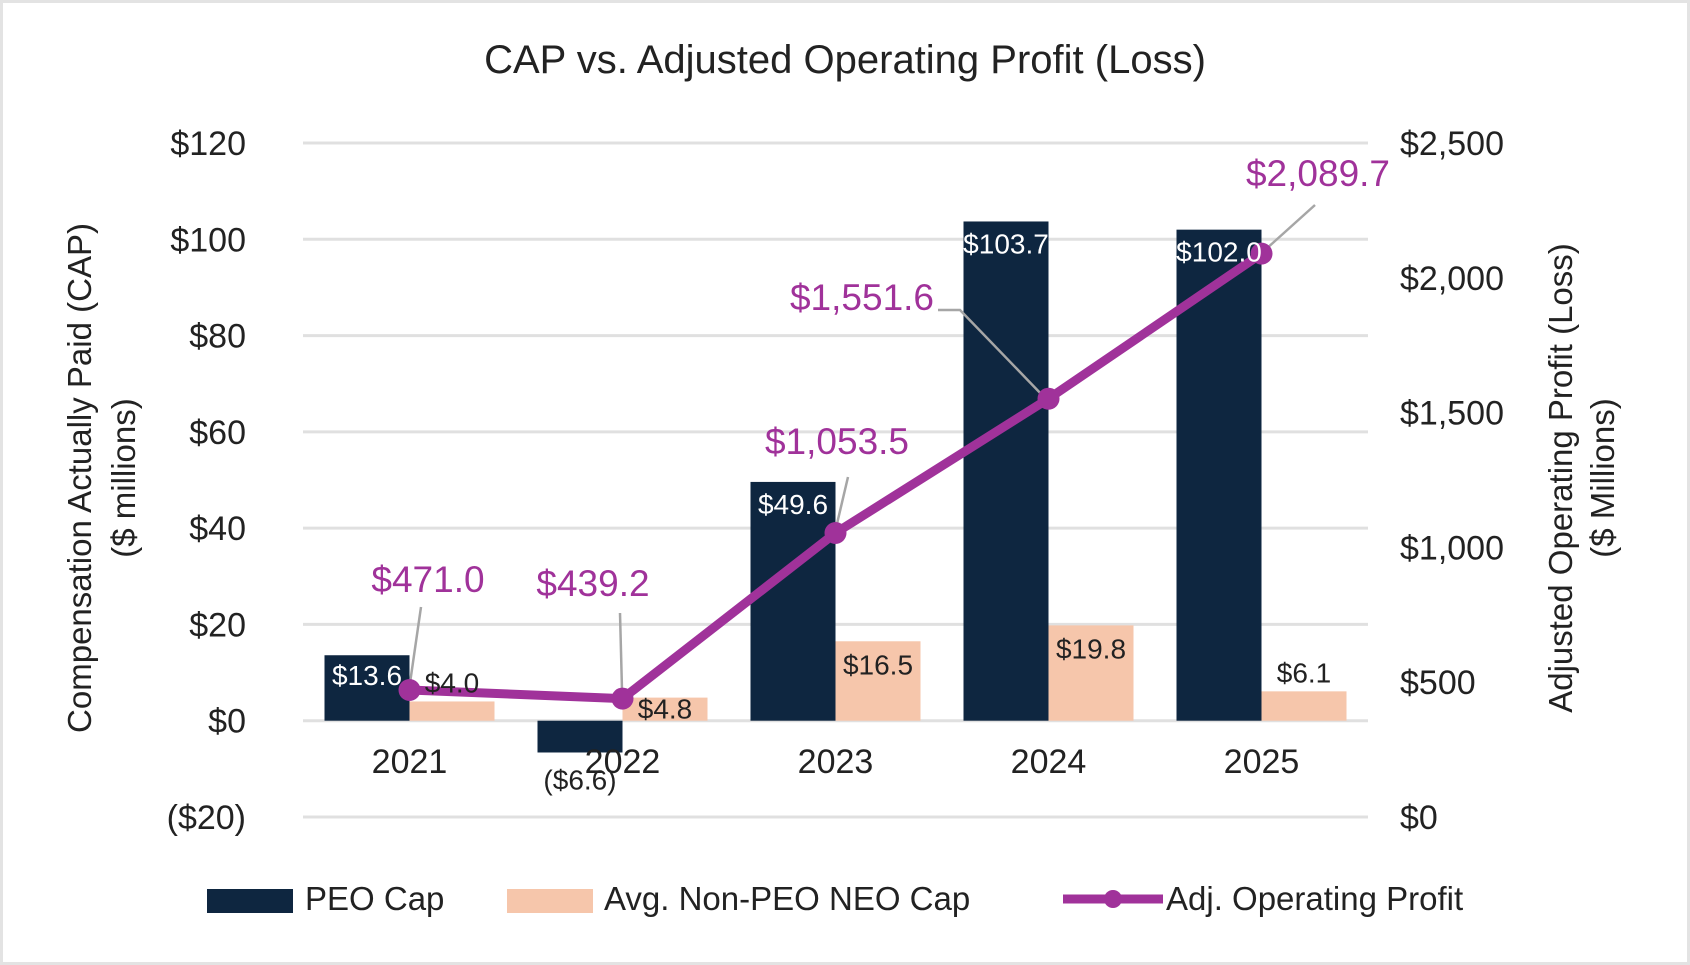 This screenshot has width=1690, height=965. I want to click on data-label-non-peo: $16.5, so click(878, 664).